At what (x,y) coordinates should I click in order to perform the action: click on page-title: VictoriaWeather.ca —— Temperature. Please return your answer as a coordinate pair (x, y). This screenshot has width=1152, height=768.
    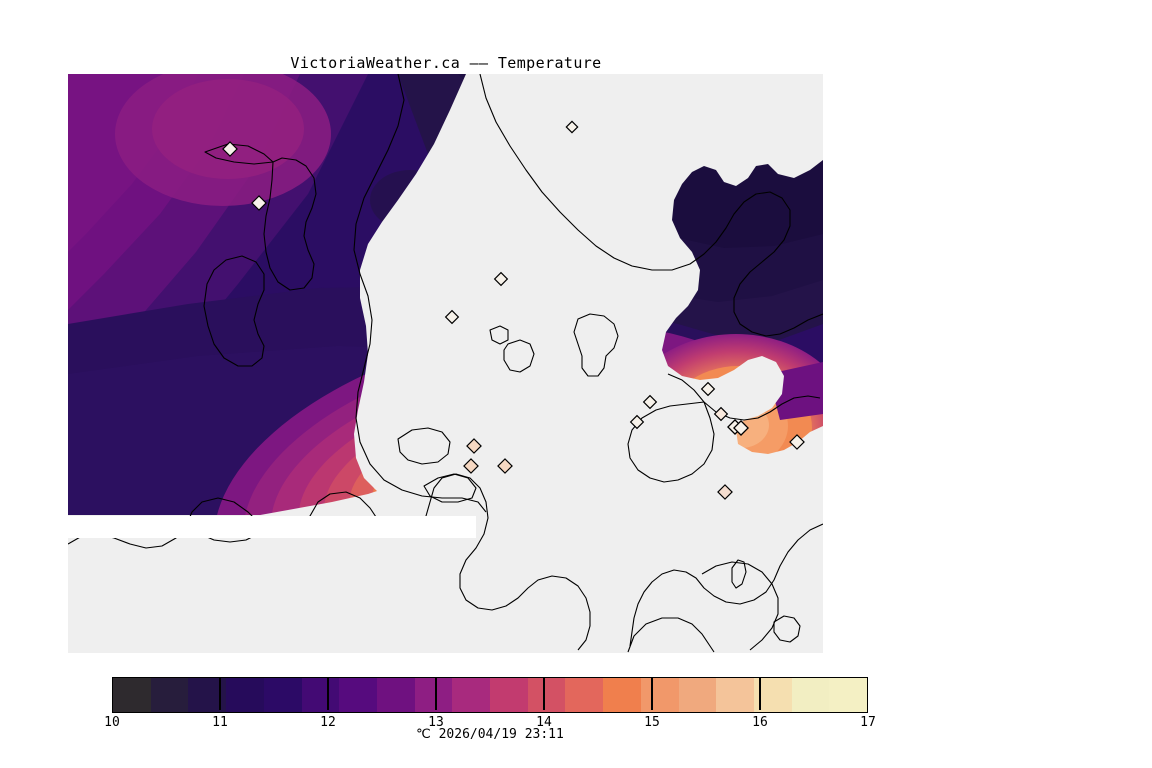
    Looking at the image, I should click on (446, 63).